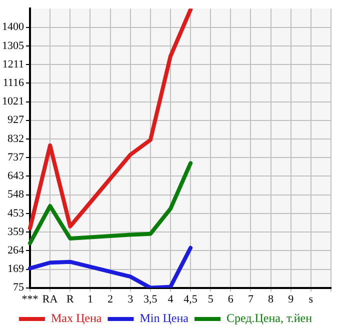  I want to click on y-tick-label: 1211, so click(13, 64).